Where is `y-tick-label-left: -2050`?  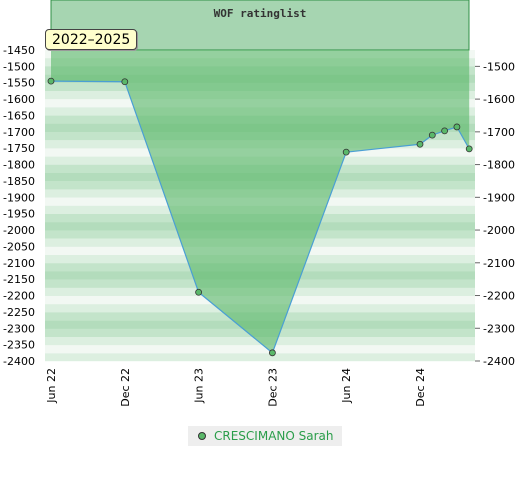 y-tick-label-left: -2050 is located at coordinates (19, 246).